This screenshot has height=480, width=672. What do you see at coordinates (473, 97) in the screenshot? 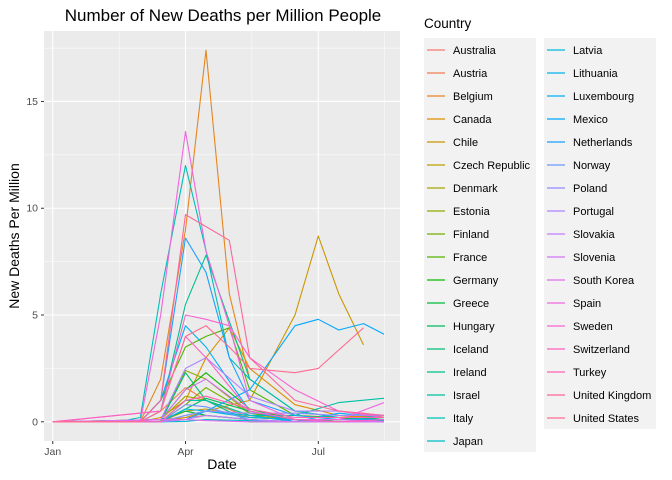
I see `legend-label: Belgium` at bounding box center [473, 97].